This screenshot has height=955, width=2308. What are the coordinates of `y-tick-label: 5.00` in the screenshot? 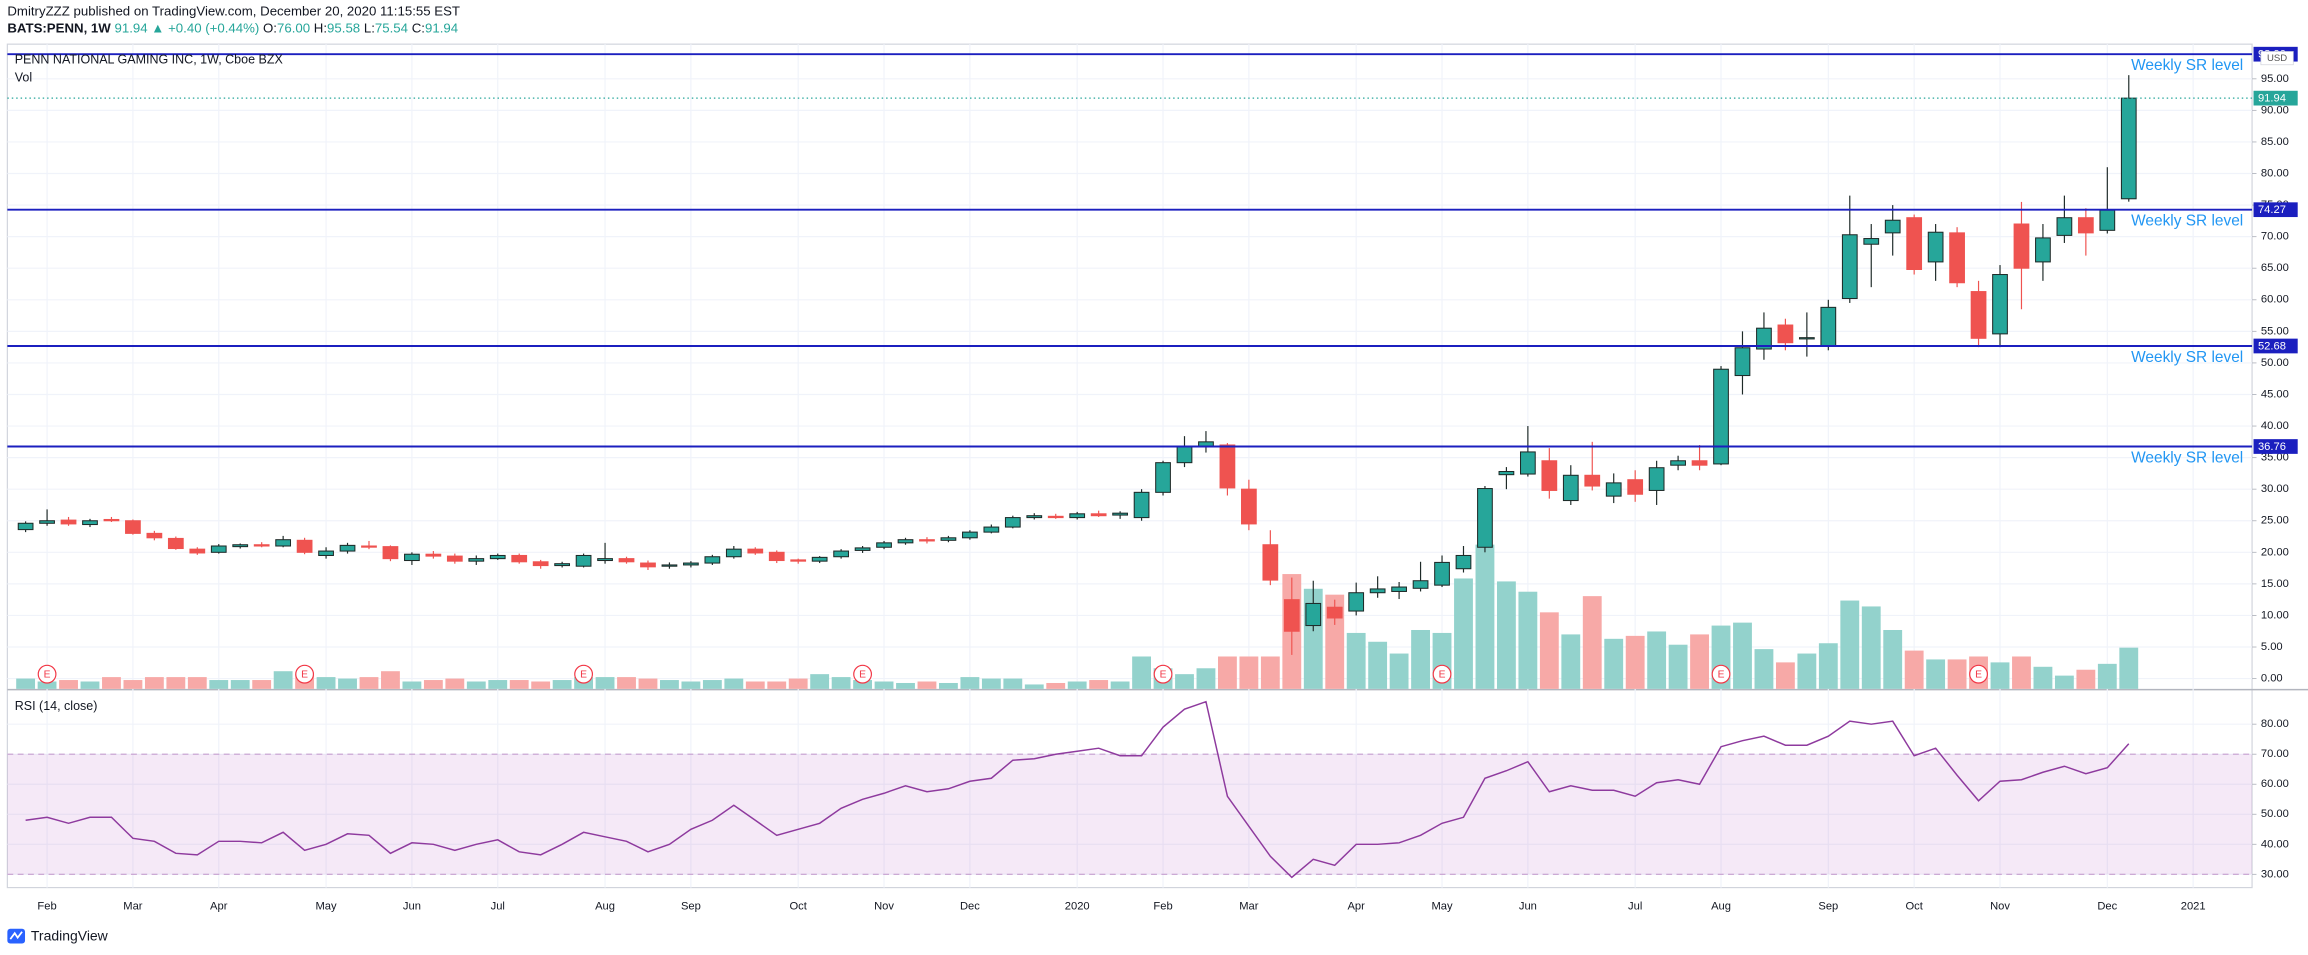 It's located at (2272, 647).